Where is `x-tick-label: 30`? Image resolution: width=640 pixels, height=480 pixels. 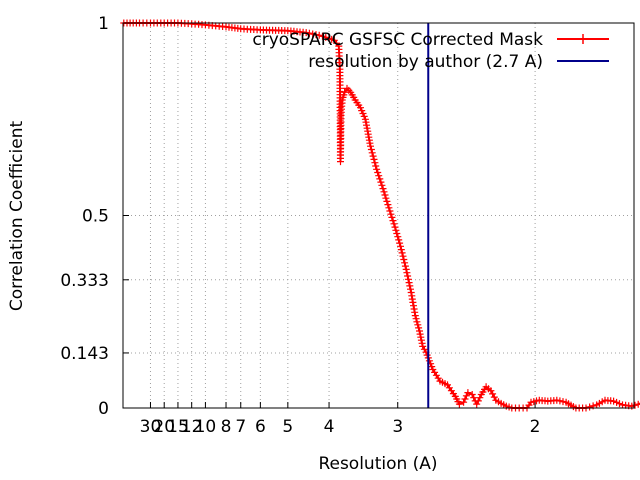
x-tick-label: 30 is located at coordinates (151, 427).